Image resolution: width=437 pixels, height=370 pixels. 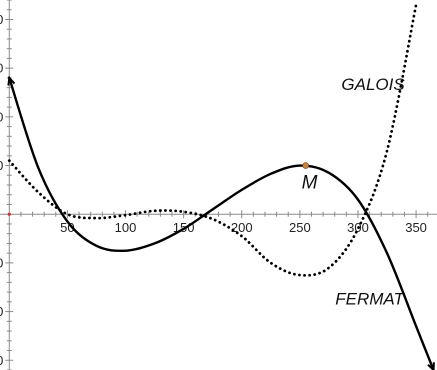 I want to click on point-m-marker, so click(x=305, y=165).